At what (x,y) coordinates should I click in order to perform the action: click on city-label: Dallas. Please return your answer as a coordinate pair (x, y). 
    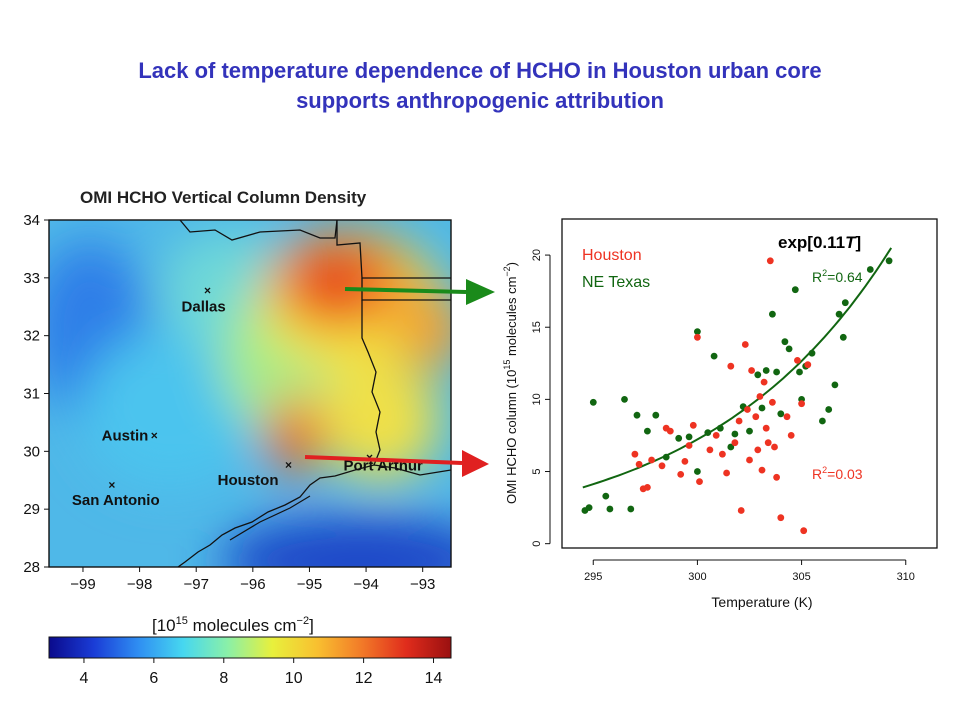
    Looking at the image, I should click on (204, 307).